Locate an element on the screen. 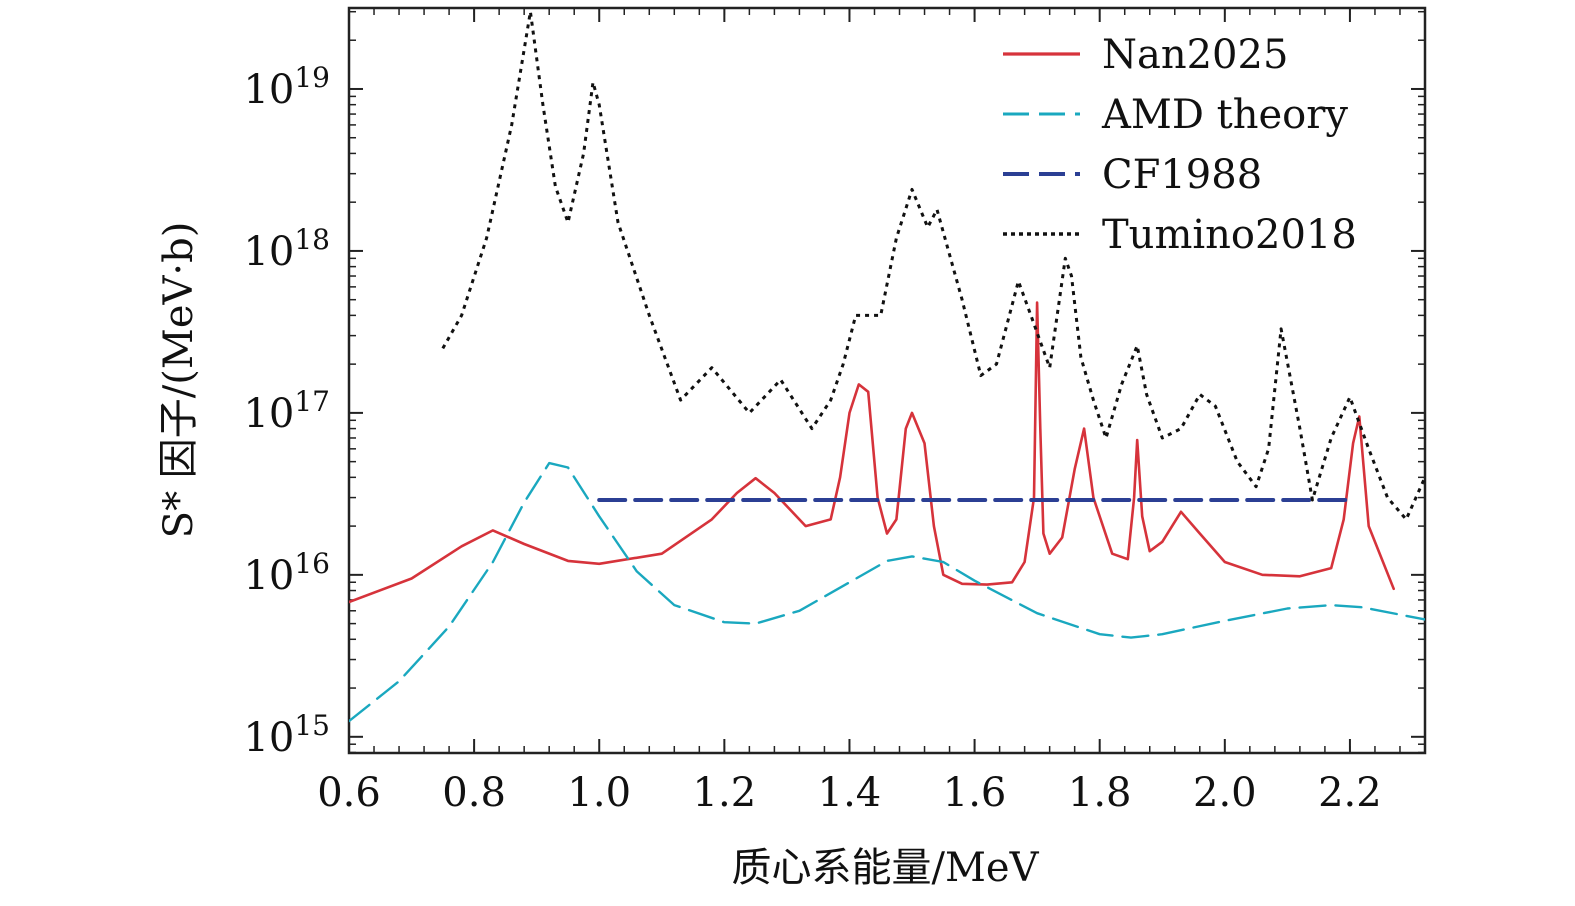 The image size is (1575, 906). legend-label: AMD theory is located at coordinates (1224, 115).